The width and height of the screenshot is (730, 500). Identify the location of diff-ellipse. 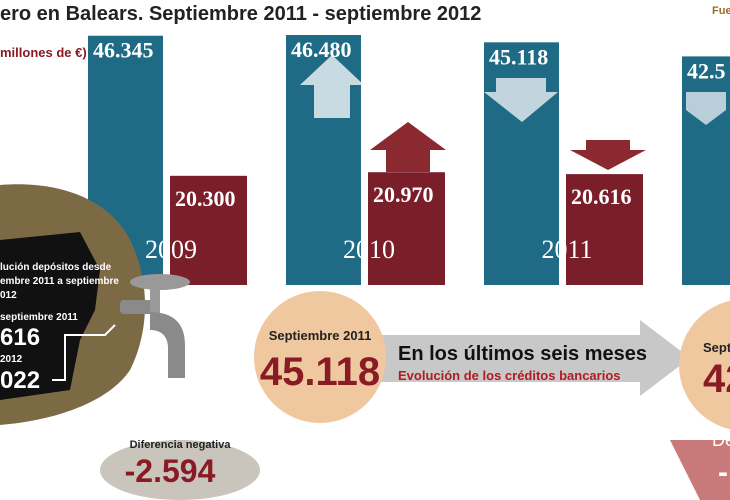
(180, 470).